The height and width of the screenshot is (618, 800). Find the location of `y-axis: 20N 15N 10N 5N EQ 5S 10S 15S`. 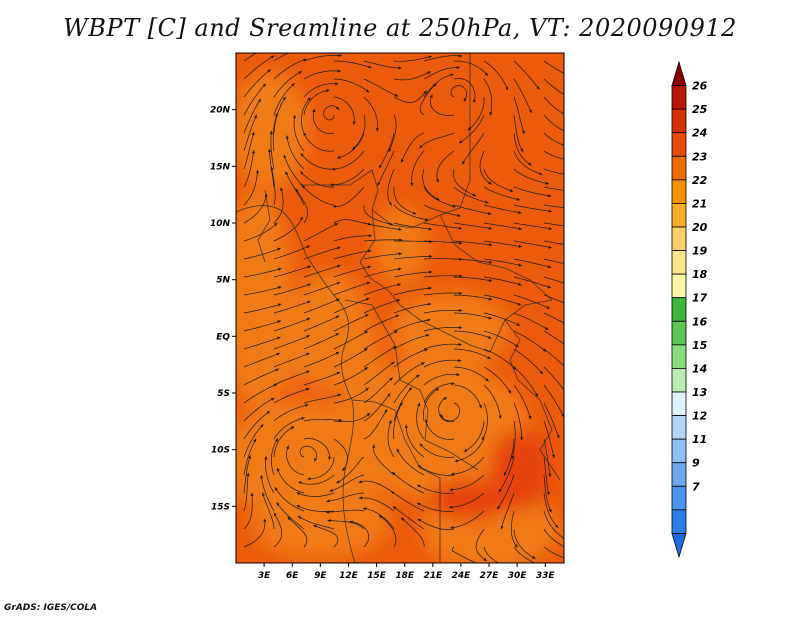

y-axis: 20N 15N 10N 5N EQ 5S 10S 15S is located at coordinates (223, 309).